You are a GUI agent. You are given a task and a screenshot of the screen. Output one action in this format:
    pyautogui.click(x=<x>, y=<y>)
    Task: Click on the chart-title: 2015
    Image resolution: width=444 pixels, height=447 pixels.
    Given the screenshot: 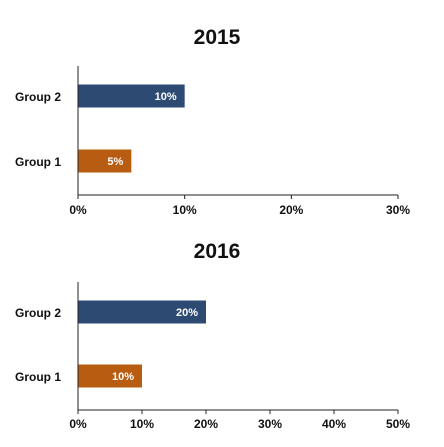 What is the action you would take?
    pyautogui.click(x=217, y=37)
    